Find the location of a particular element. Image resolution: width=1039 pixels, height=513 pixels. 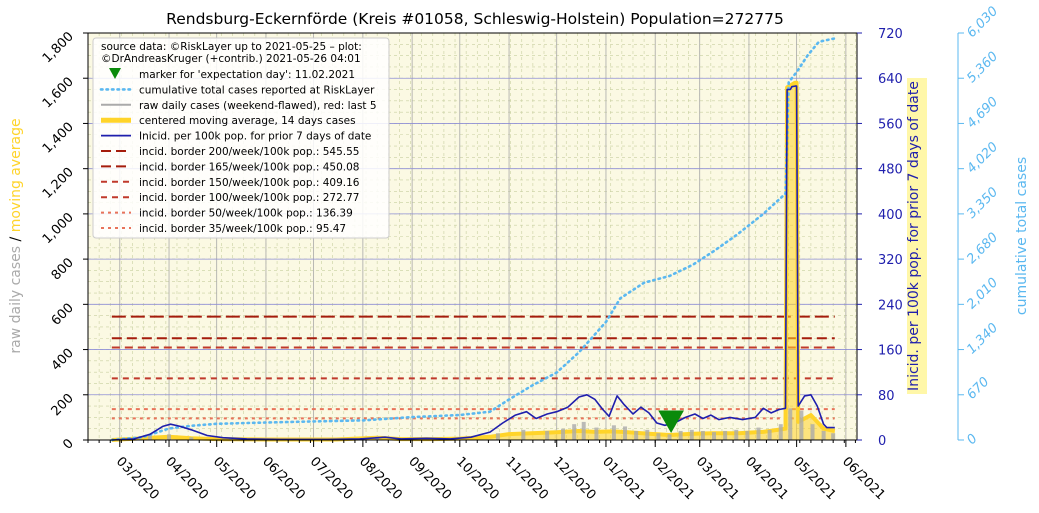

legend-entry-label: incid. border 100/week/100k pop.: 272.77 is located at coordinates (249, 198).